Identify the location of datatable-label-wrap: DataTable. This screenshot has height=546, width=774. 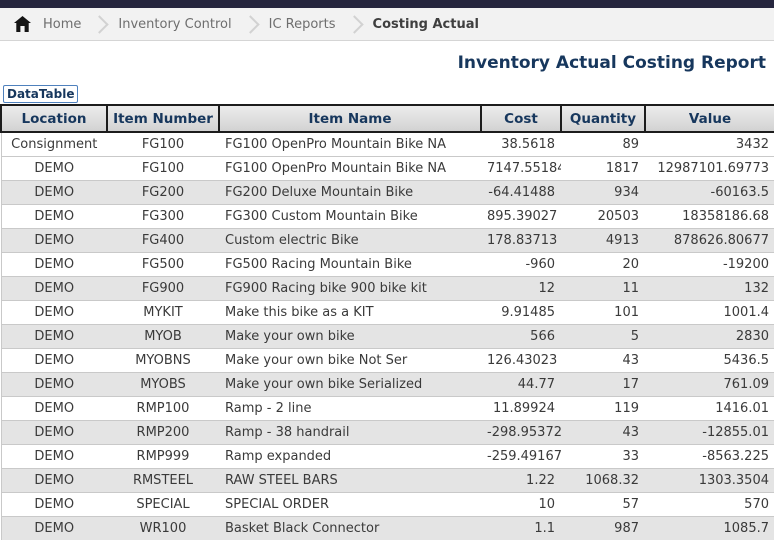
(388, 93).